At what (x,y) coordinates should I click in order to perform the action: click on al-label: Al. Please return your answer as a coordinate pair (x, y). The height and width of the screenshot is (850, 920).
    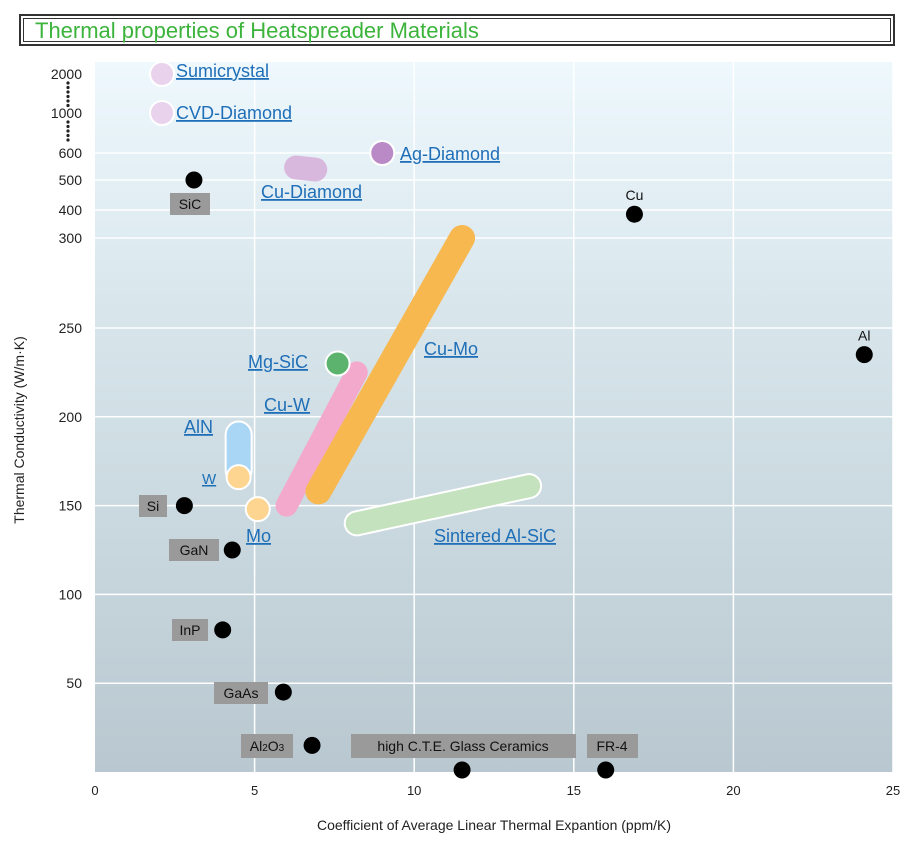
    Looking at the image, I should click on (864, 336).